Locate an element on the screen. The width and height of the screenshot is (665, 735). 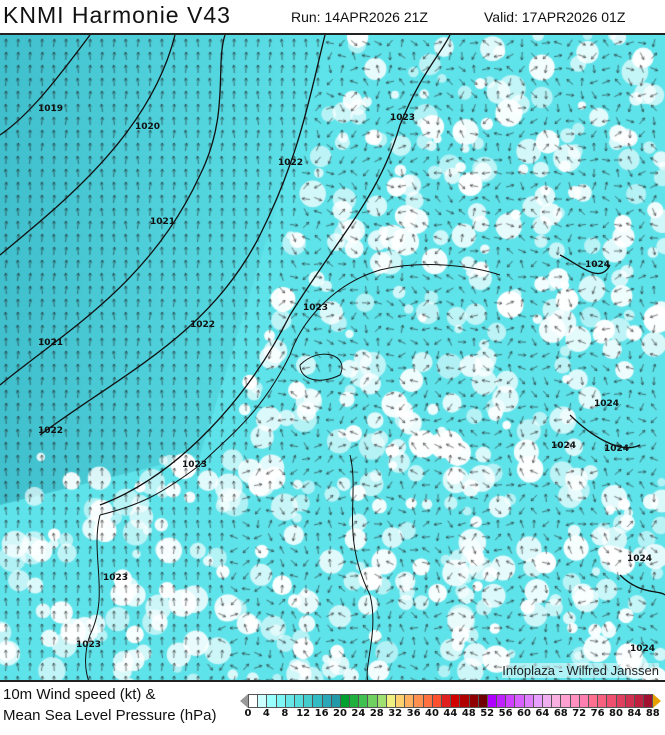
colorbar-tick: 52 is located at coordinates (487, 713).